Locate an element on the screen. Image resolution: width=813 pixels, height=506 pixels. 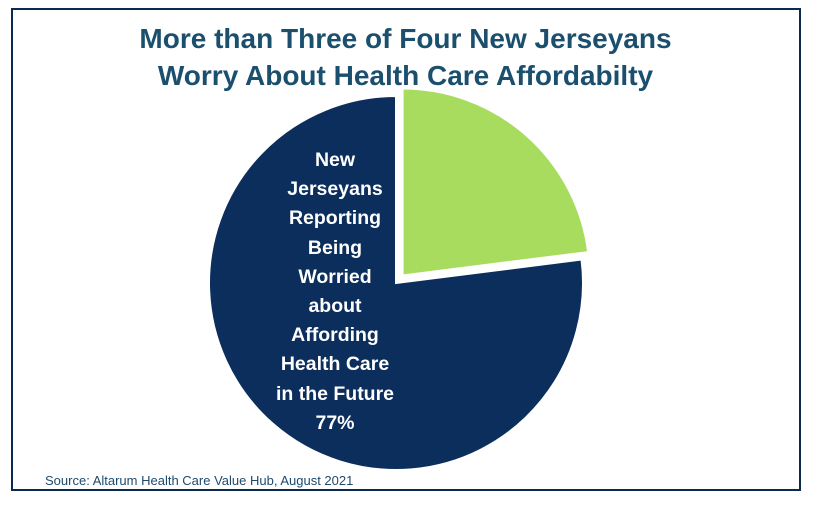
slice-label-line: Reporting is located at coordinates (335, 218).